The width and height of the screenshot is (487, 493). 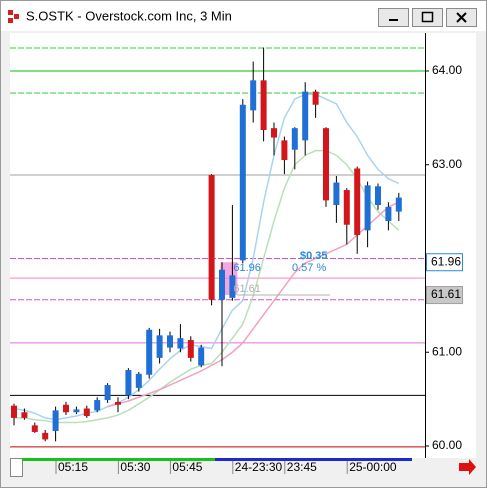 What do you see at coordinates (373, 467) in the screenshot?
I see `x-tick-label: 25-00:00` at bounding box center [373, 467].